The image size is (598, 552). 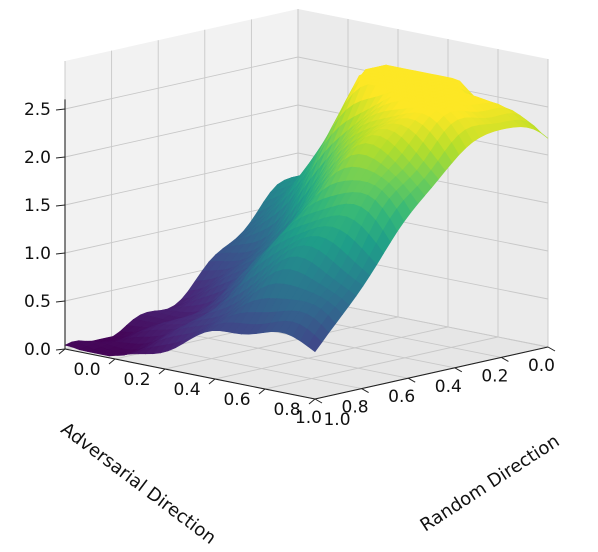 I want to click on z-tick-label: 0.0, so click(x=37, y=350).